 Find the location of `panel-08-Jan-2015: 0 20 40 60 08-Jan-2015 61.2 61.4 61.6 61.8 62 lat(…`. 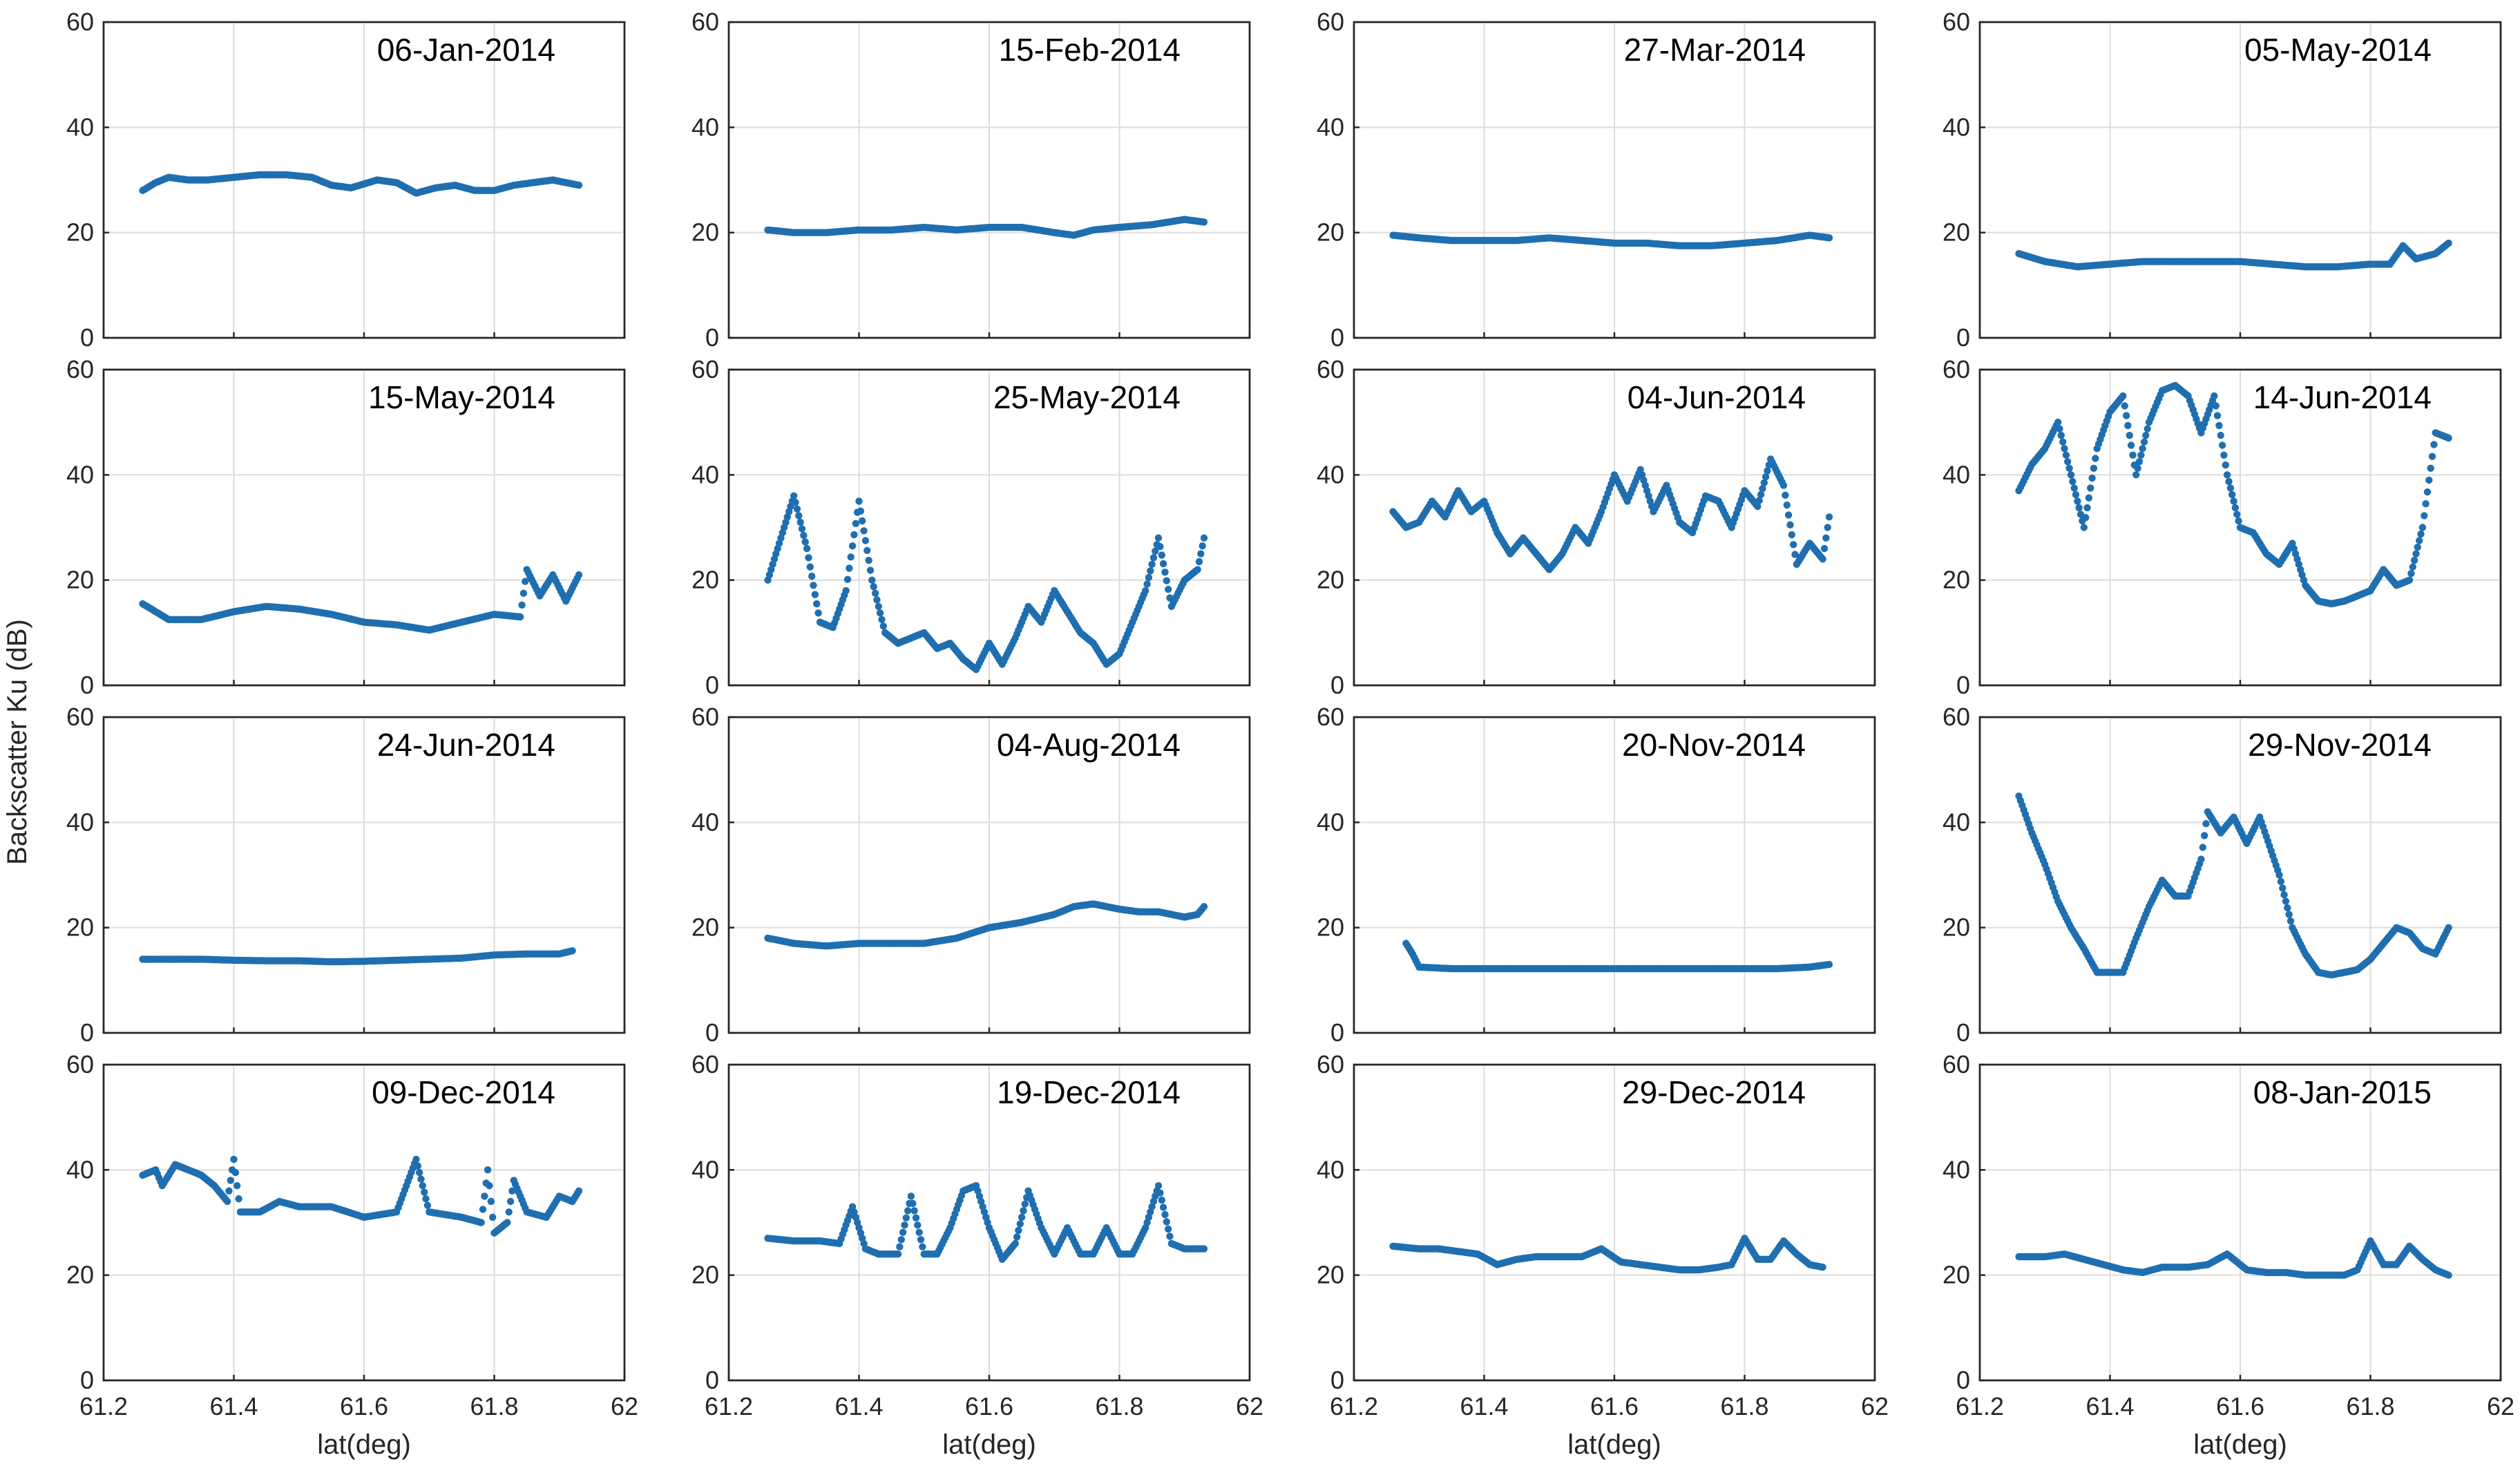

panel-08-Jan-2015: 0 20 40 60 08-Jan-2015 61.2 61.4 61.6 61.8 62 lat(… is located at coordinates (2228, 1255).